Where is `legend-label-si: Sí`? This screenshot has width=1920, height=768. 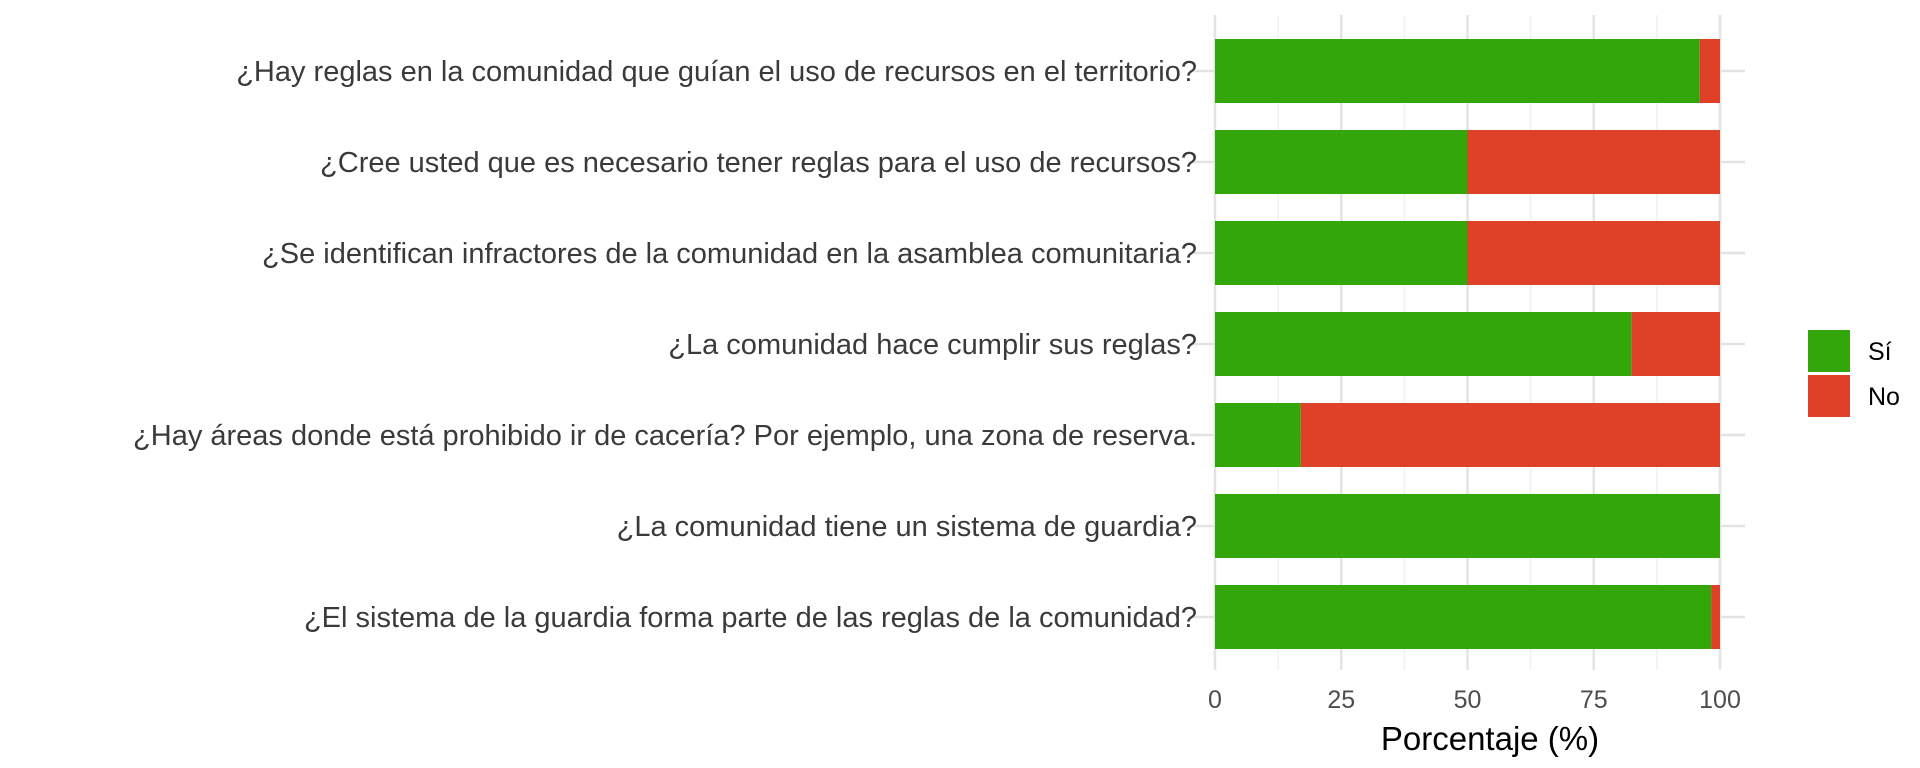
legend-label-si: Sí is located at coordinates (1880, 352).